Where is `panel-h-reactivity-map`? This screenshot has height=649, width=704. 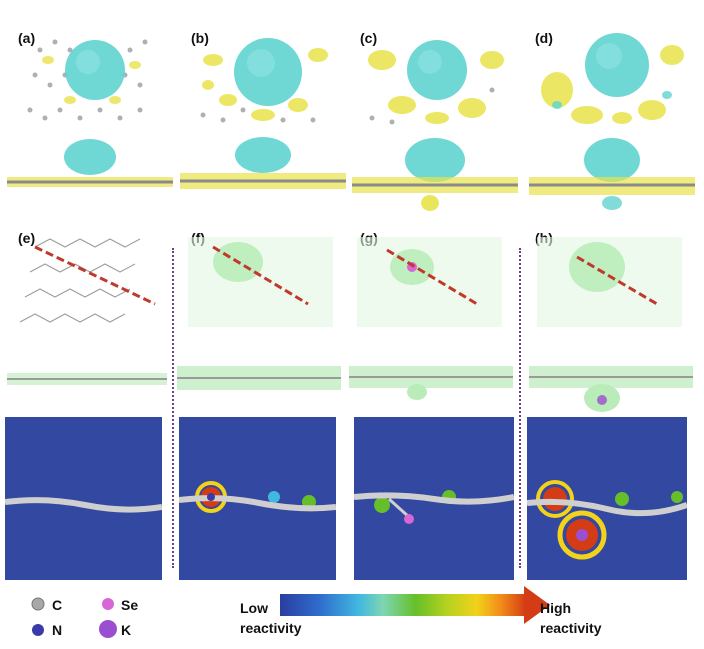 panel-h-reactivity-map is located at coordinates (607, 498).